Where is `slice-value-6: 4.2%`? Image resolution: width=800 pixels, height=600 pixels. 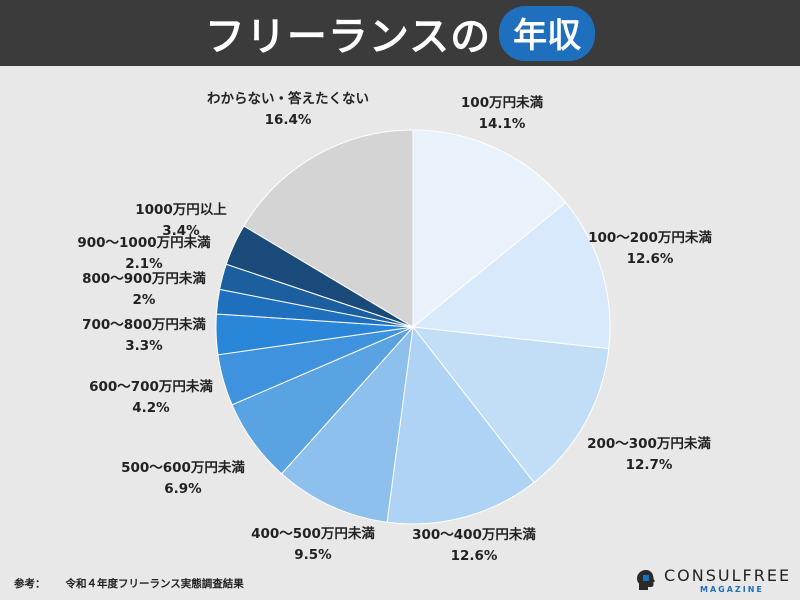 slice-value-6: 4.2% is located at coordinates (151, 408).